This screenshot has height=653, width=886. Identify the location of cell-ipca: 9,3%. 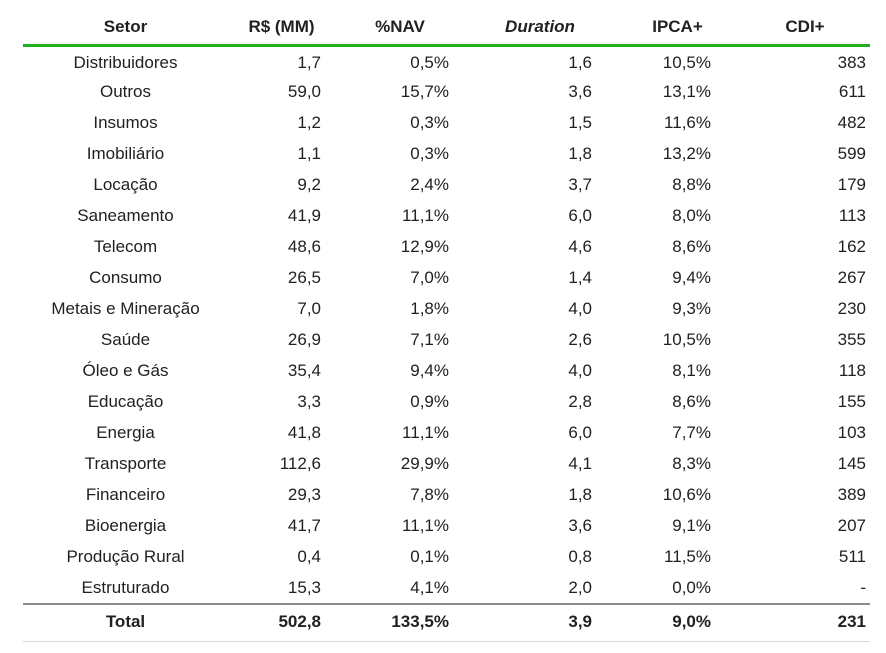
(691, 308).